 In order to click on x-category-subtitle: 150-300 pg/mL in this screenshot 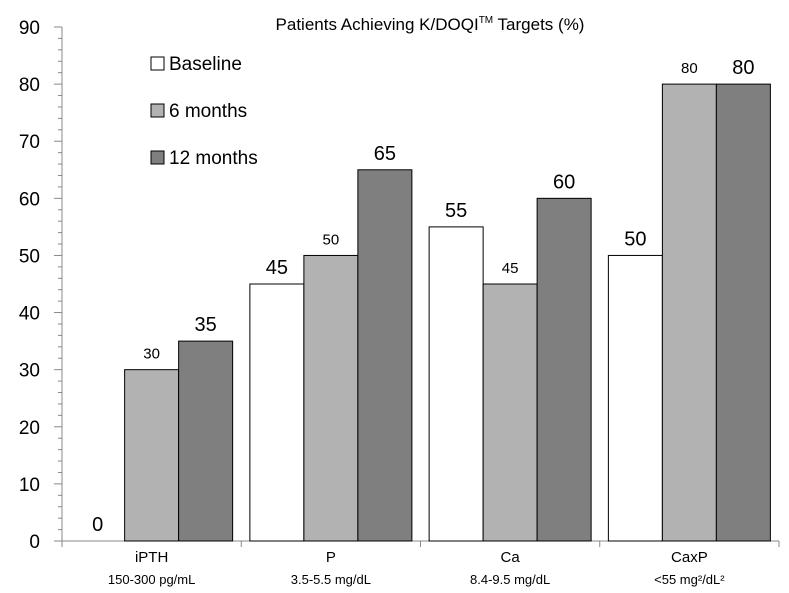, I will do `click(151, 579)`.